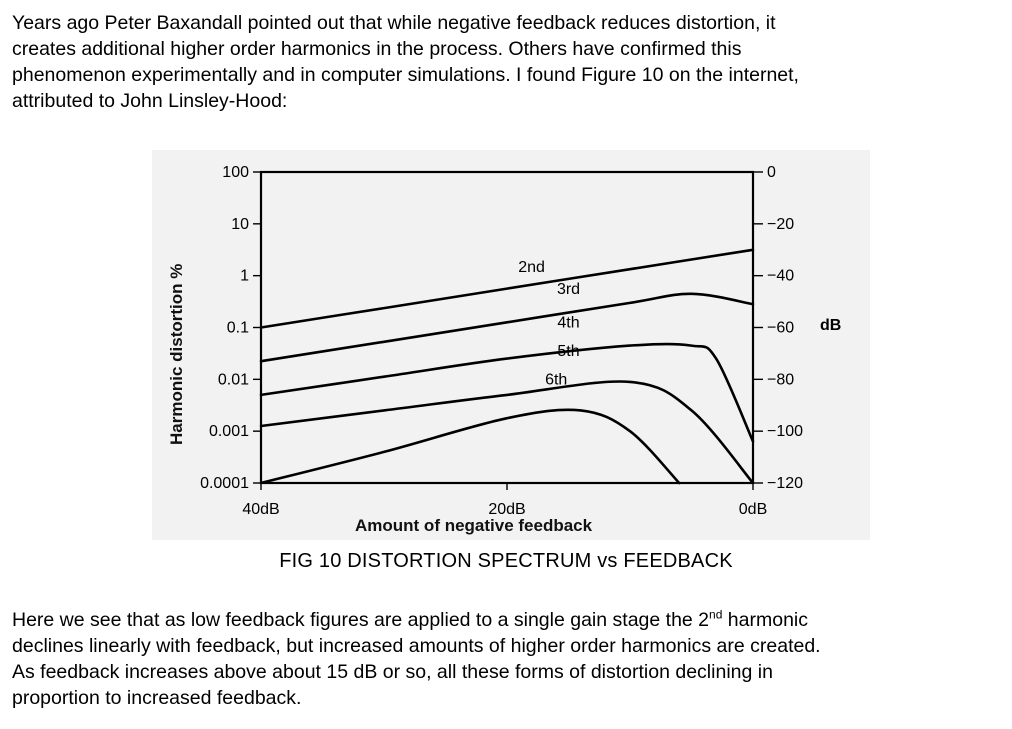  Describe the element at coordinates (568, 289) in the screenshot. I see `series-label-3rd: 3rd` at that location.